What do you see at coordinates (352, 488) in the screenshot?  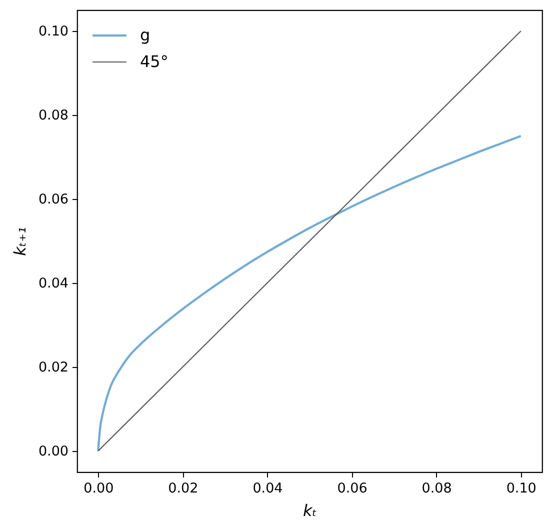 I see `x-tick-label: 0.06` at bounding box center [352, 488].